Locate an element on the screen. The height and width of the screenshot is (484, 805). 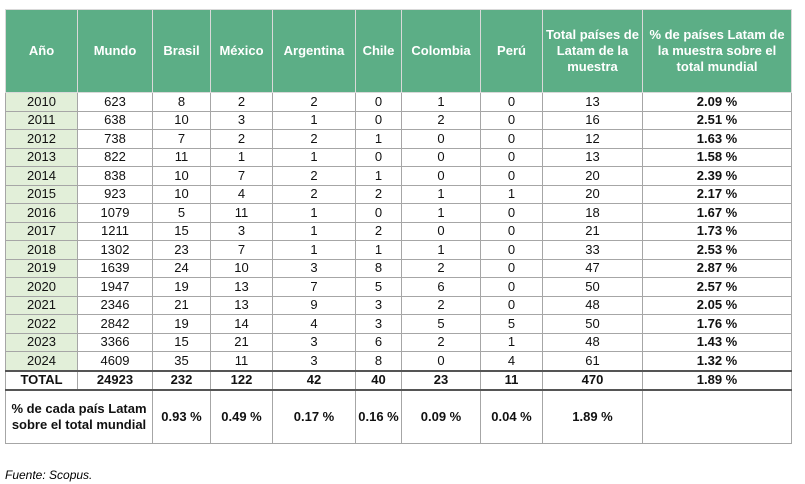
table-cell: 1.73 % is located at coordinates (717, 231).